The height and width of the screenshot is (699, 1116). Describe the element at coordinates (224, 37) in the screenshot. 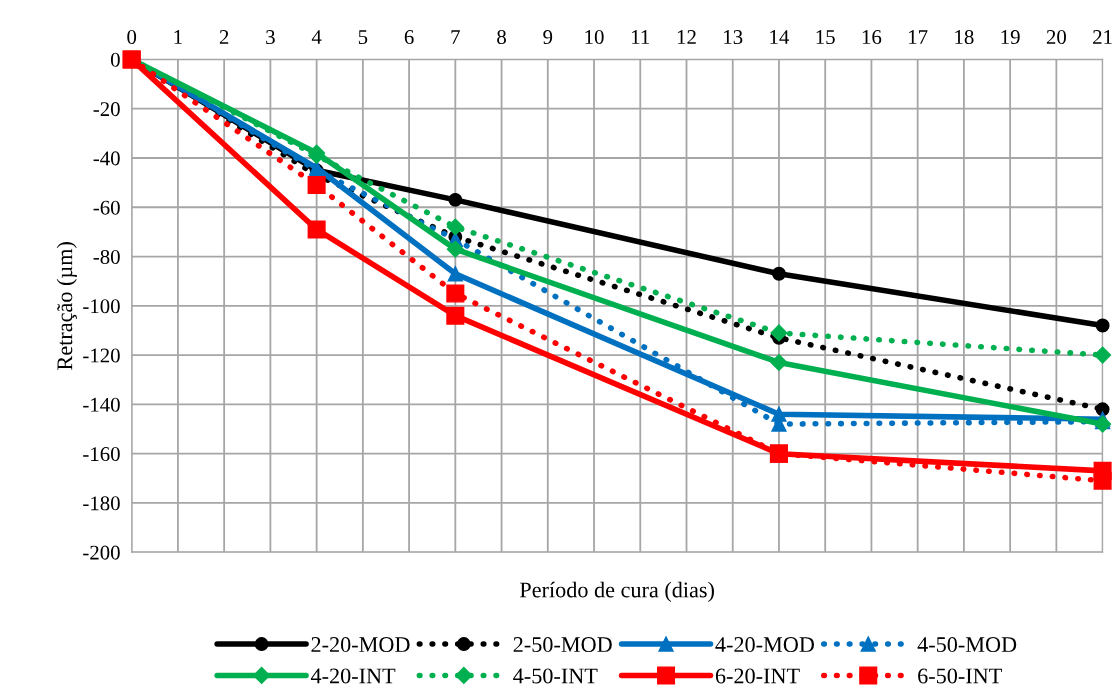

I see `x-tick-label: 2` at that location.